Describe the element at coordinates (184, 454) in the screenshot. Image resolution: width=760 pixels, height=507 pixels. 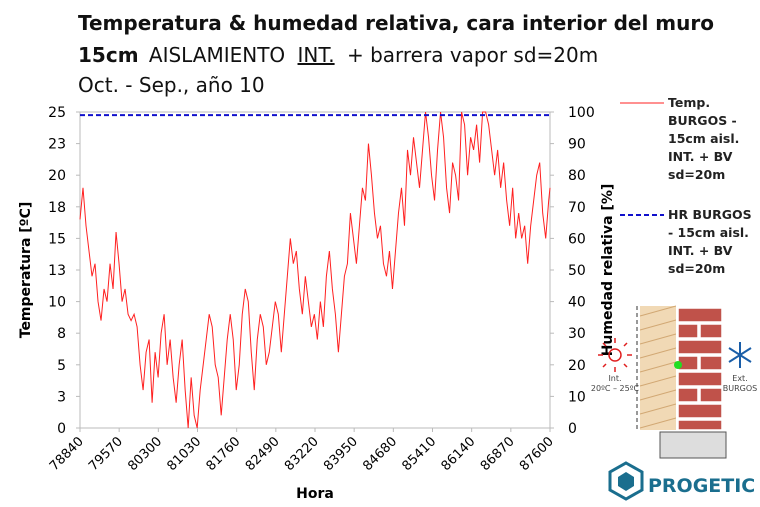
I see `x-tick-label: 81030` at that location.